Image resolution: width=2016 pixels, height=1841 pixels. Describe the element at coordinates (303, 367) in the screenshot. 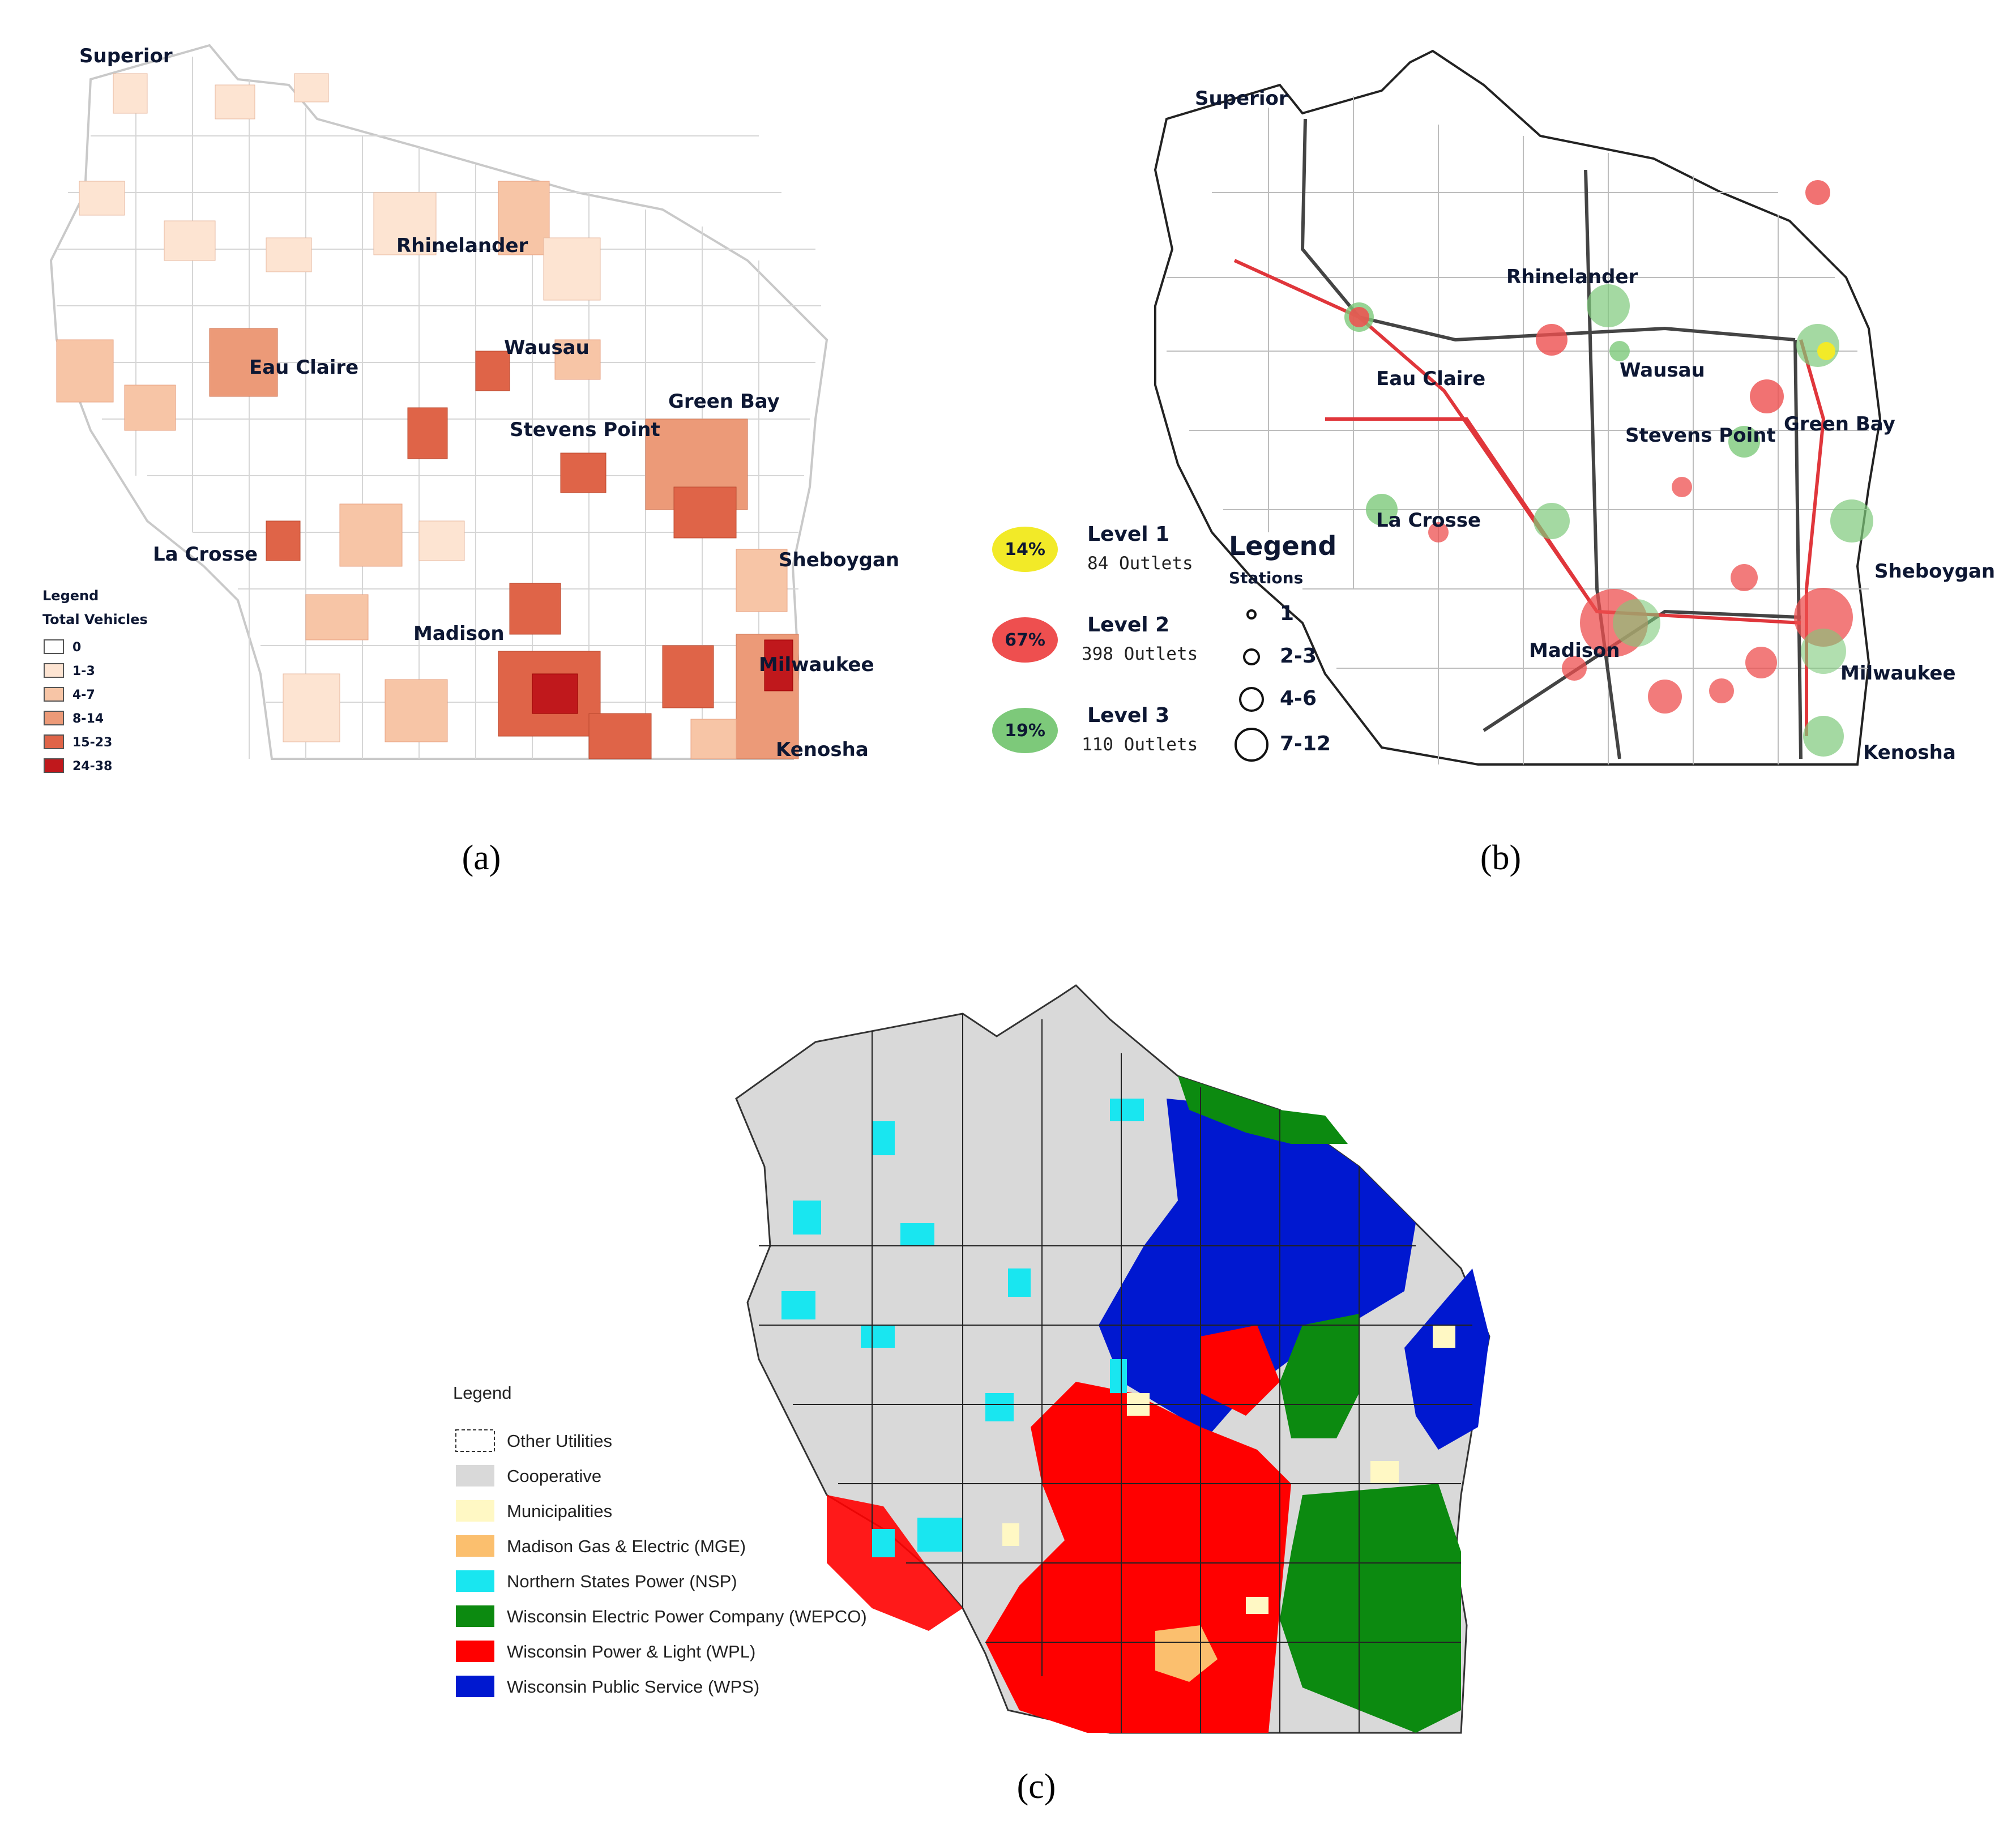

I see `city-label-eau-claire-a: Eau Claire` at that location.